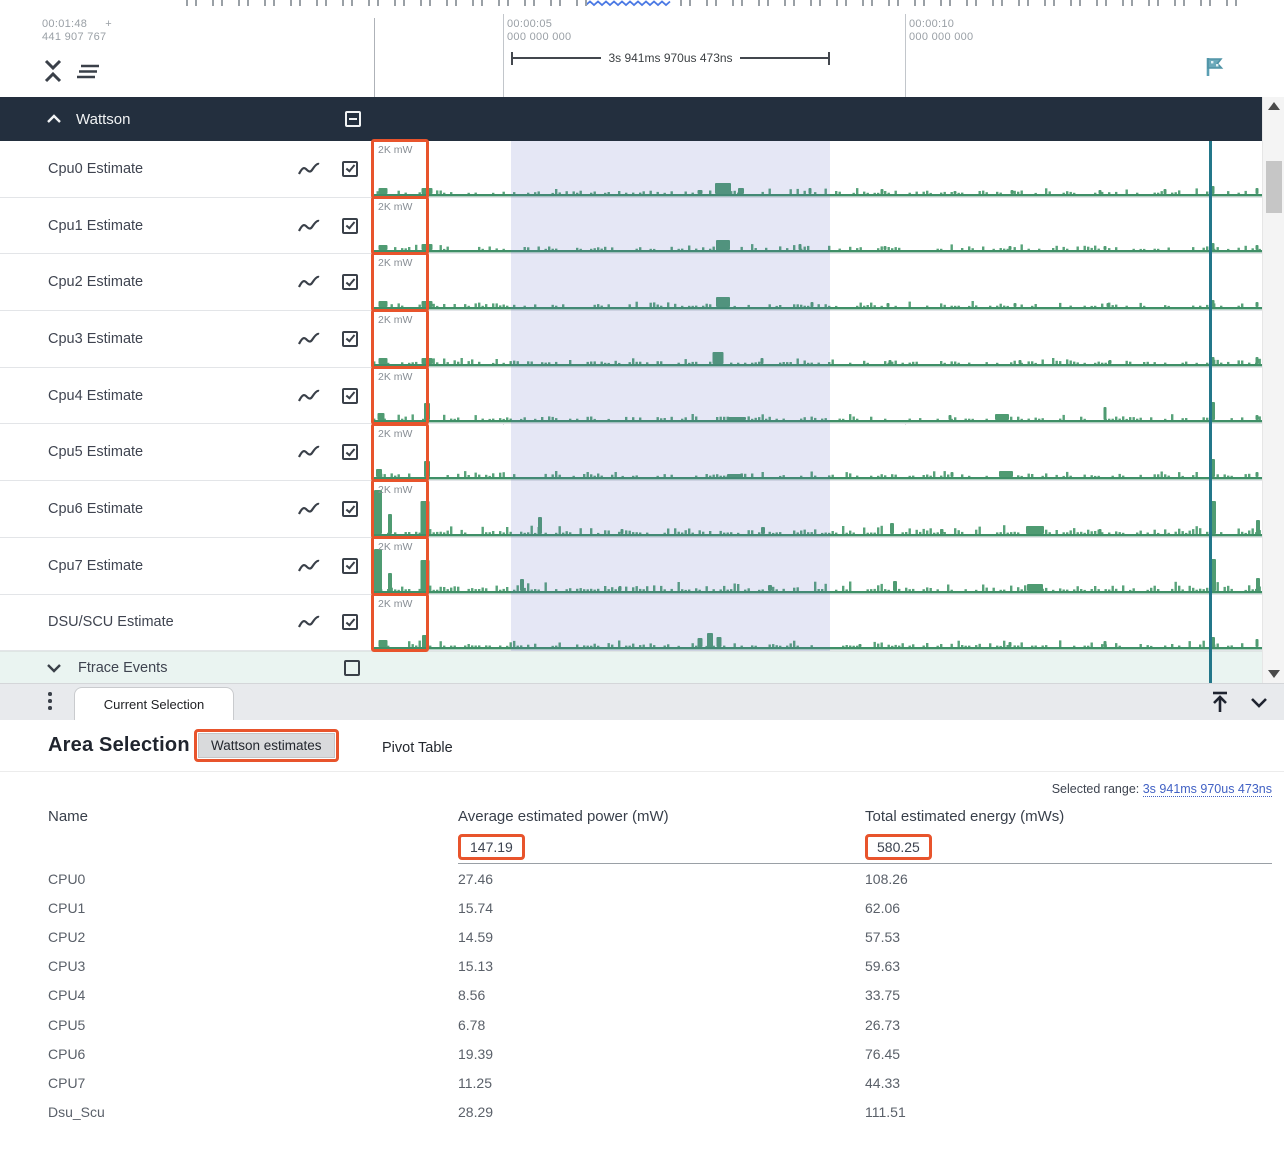 Image resolution: width=1284 pixels, height=1162 pixels. What do you see at coordinates (642, 702) in the screenshot?
I see `details-tab-bar: Current Selection` at bounding box center [642, 702].